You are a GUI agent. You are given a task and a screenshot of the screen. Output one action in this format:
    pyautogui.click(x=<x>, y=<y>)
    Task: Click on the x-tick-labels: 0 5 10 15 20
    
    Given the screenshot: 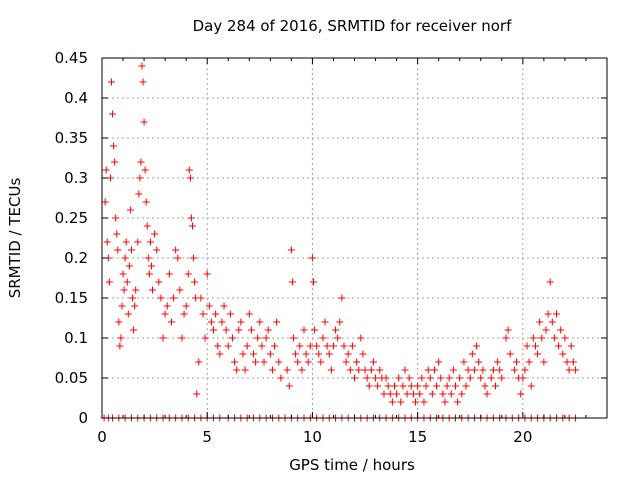 What is the action you would take?
    pyautogui.click(x=314, y=437)
    